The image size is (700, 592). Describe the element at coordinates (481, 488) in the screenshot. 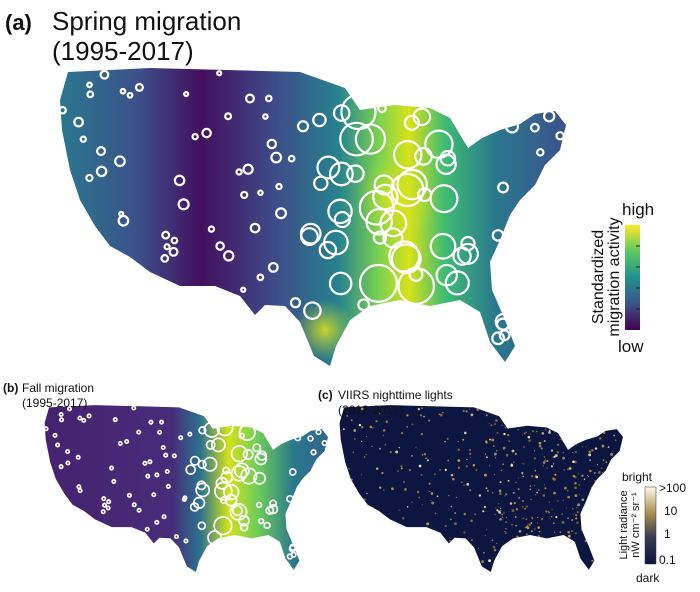

I see `map-outline` at that location.